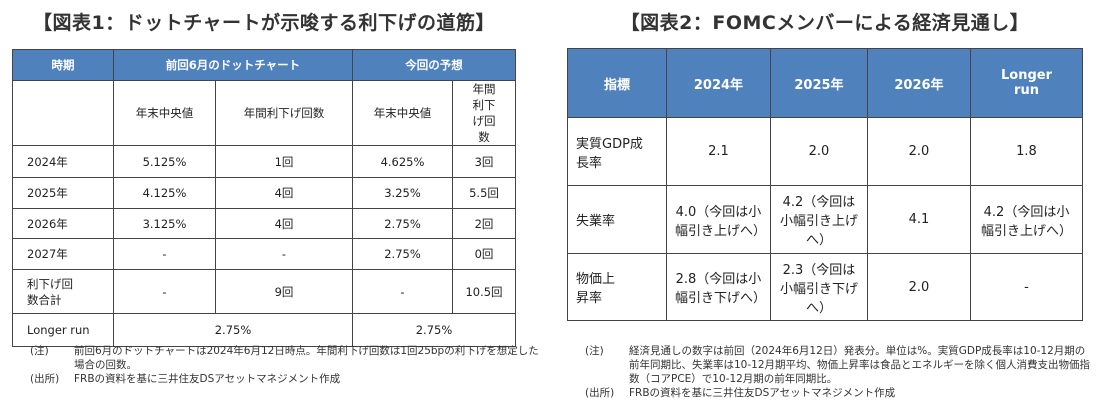 The width and height of the screenshot is (1100, 412). Describe the element at coordinates (164, 161) in the screenshot. I see `cell: 5.125%` at that location.